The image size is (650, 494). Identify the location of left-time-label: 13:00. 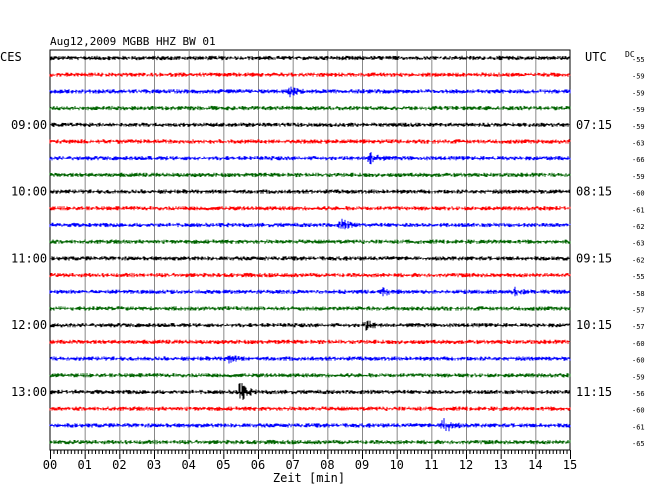
(29, 392).